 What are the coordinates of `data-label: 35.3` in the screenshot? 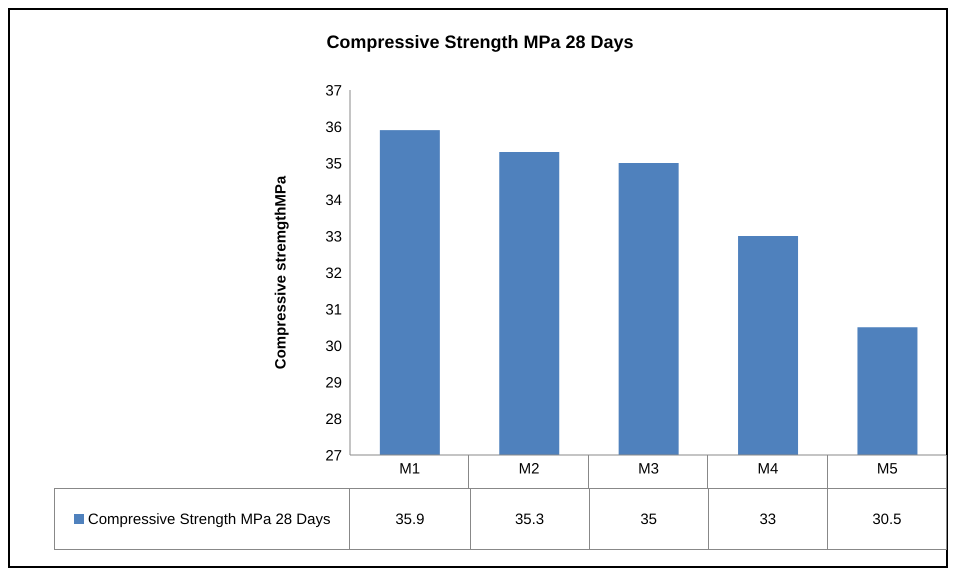 It's located at (529, 519).